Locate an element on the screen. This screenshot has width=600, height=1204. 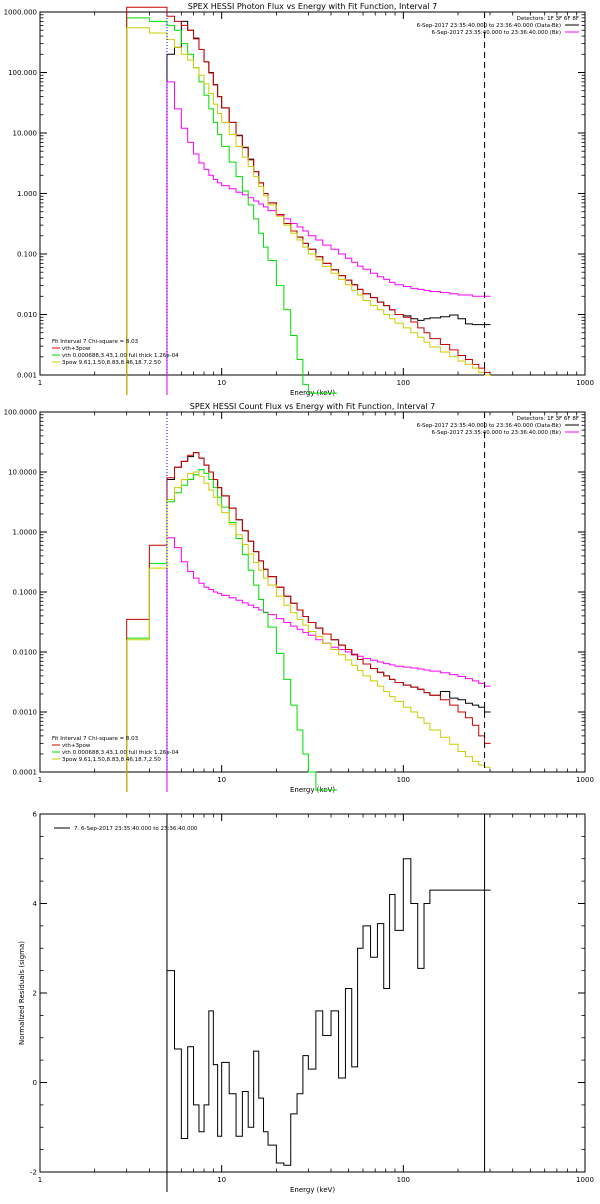
y-tick-label: 1.000 is located at coordinates (27, 194).